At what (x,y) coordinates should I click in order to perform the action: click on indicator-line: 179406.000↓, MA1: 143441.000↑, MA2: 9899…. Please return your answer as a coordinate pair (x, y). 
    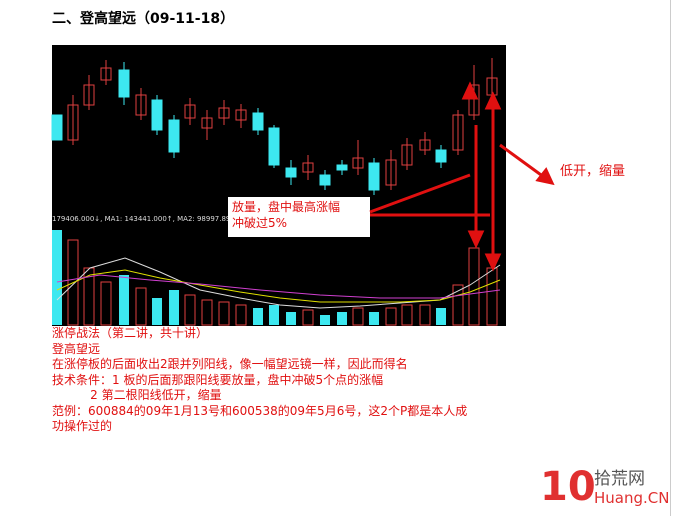
    Looking at the image, I should click on (141, 219).